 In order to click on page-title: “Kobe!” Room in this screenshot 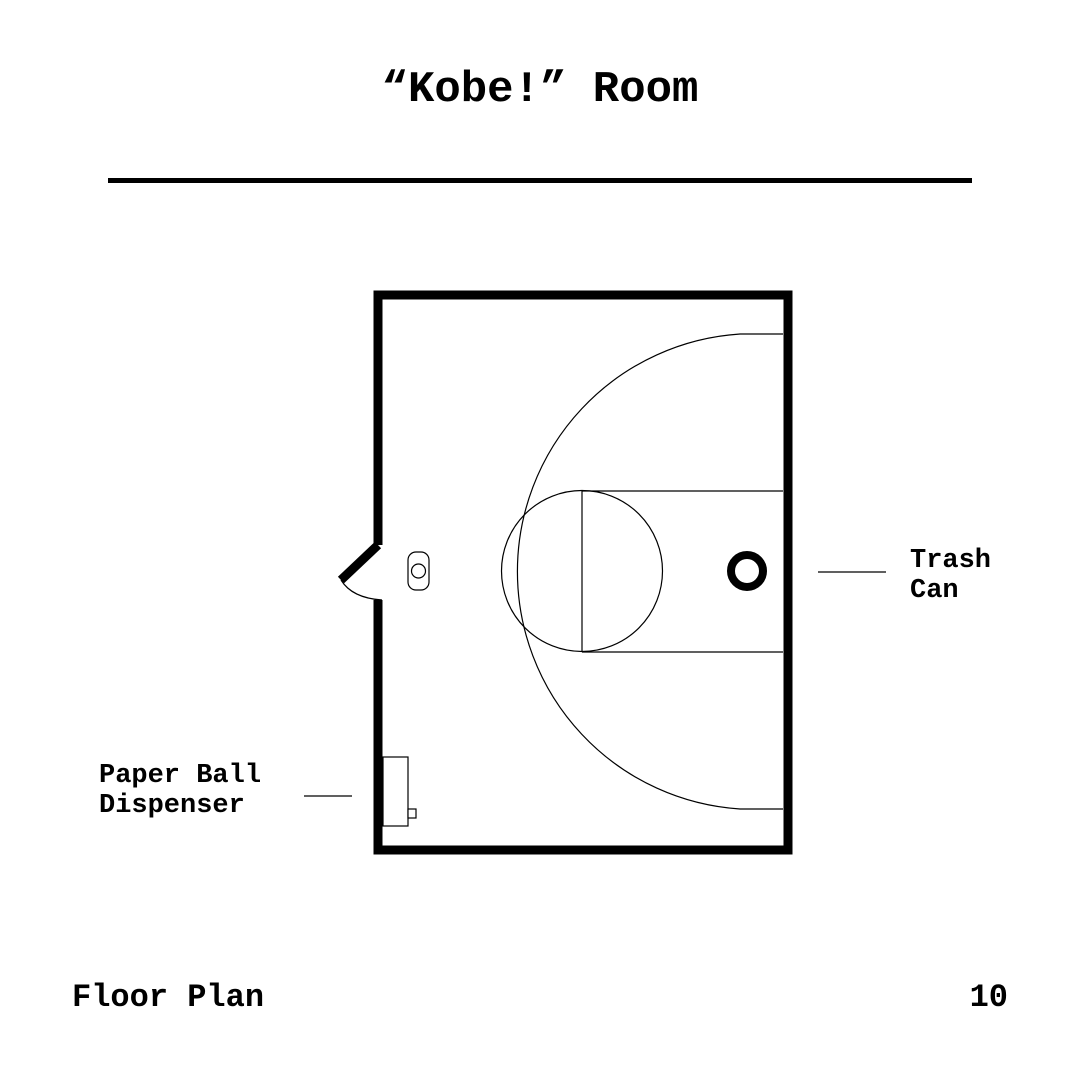, I will do `click(540, 90)`.